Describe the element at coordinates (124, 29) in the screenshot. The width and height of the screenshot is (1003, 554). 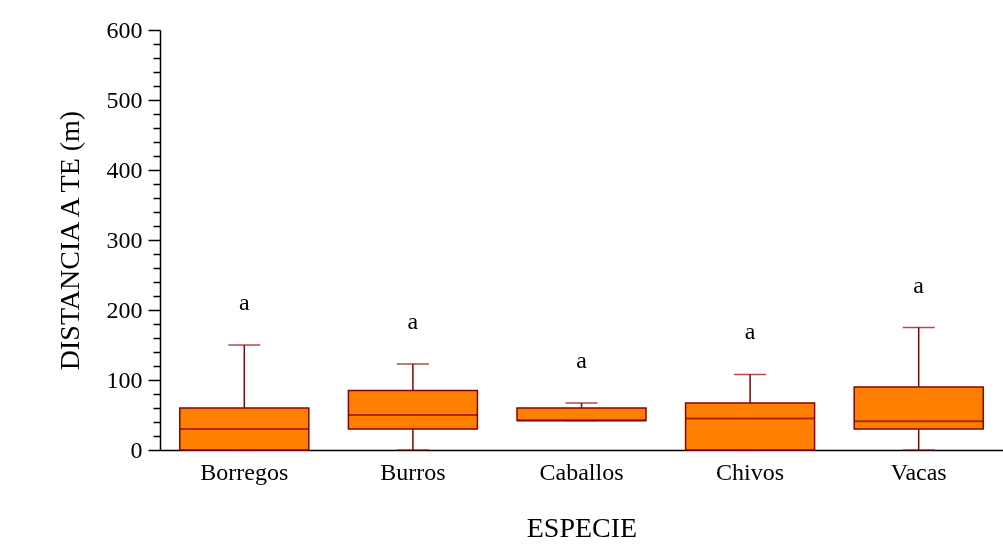
I see `y-tick-label: 600` at that location.